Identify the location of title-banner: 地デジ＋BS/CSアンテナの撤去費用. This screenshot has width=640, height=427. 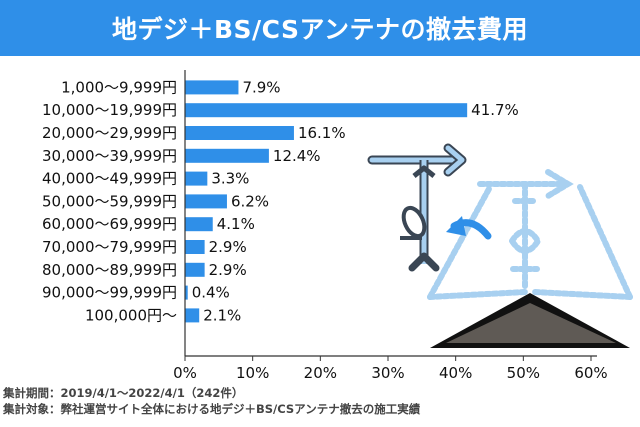
(320, 28).